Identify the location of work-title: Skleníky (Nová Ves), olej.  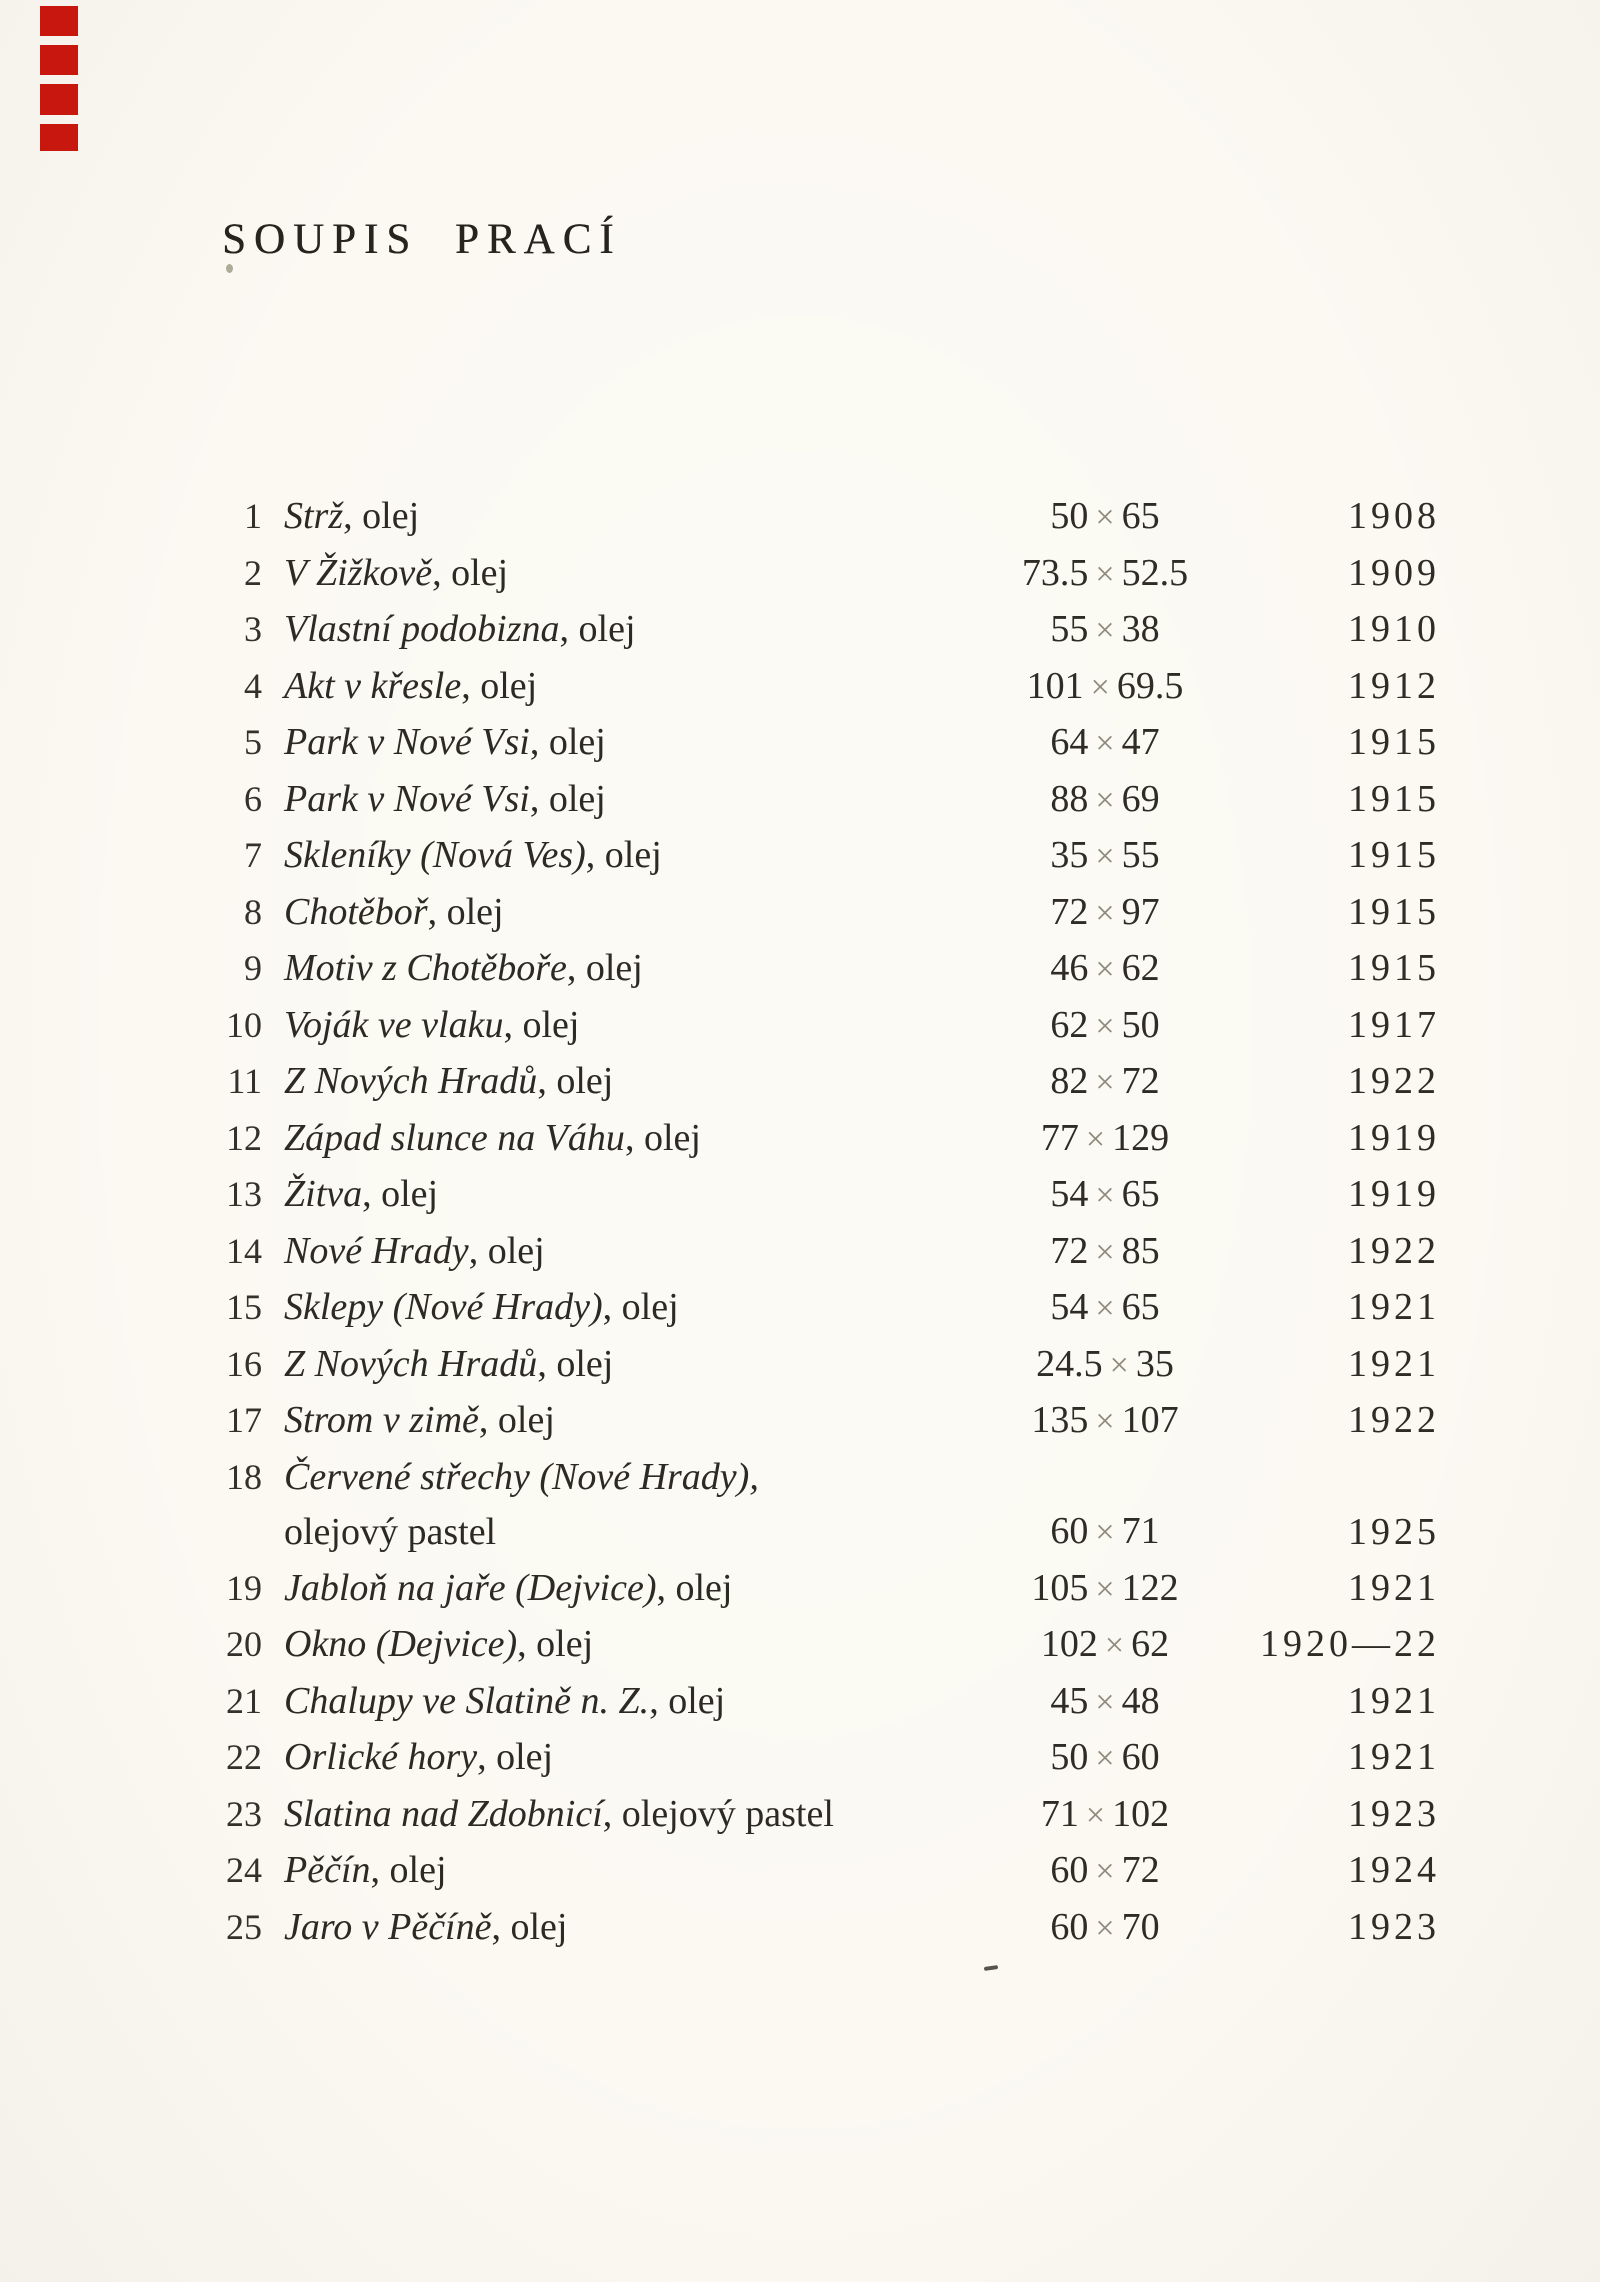
(611, 856).